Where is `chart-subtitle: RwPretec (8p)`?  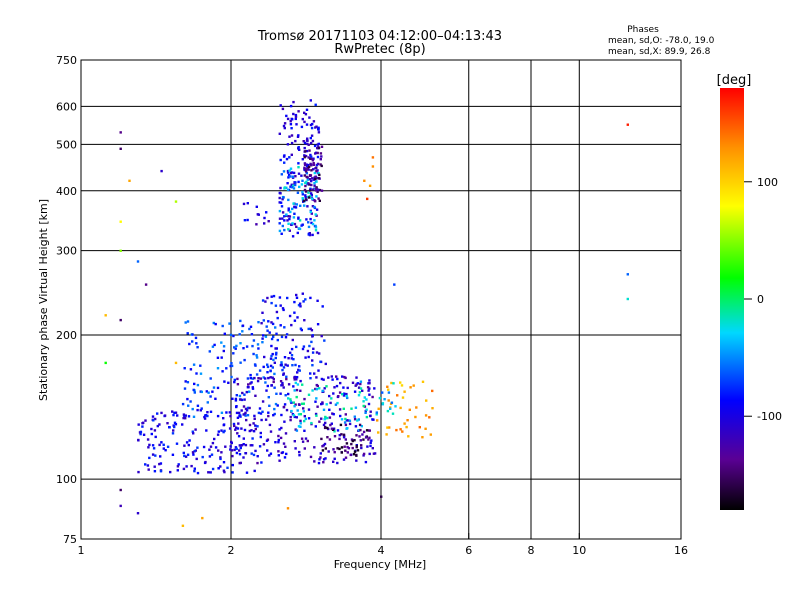 chart-subtitle: RwPretec (8p) is located at coordinates (379, 49).